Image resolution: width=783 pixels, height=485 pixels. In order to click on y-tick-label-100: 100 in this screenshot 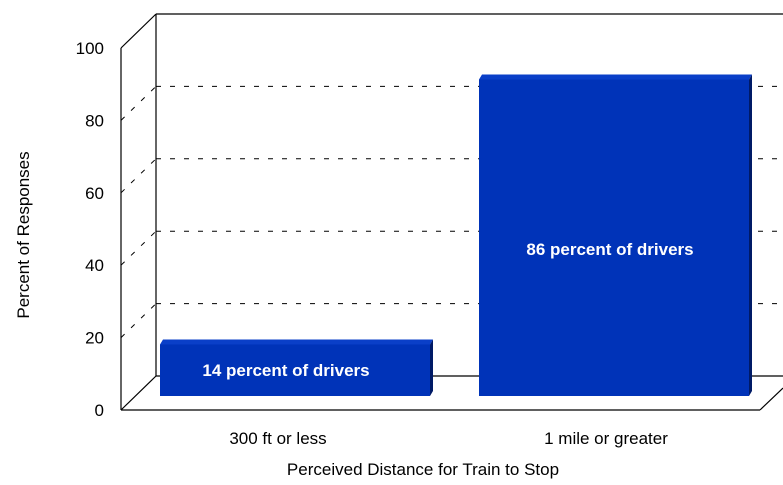, I will do `click(90, 48)`.